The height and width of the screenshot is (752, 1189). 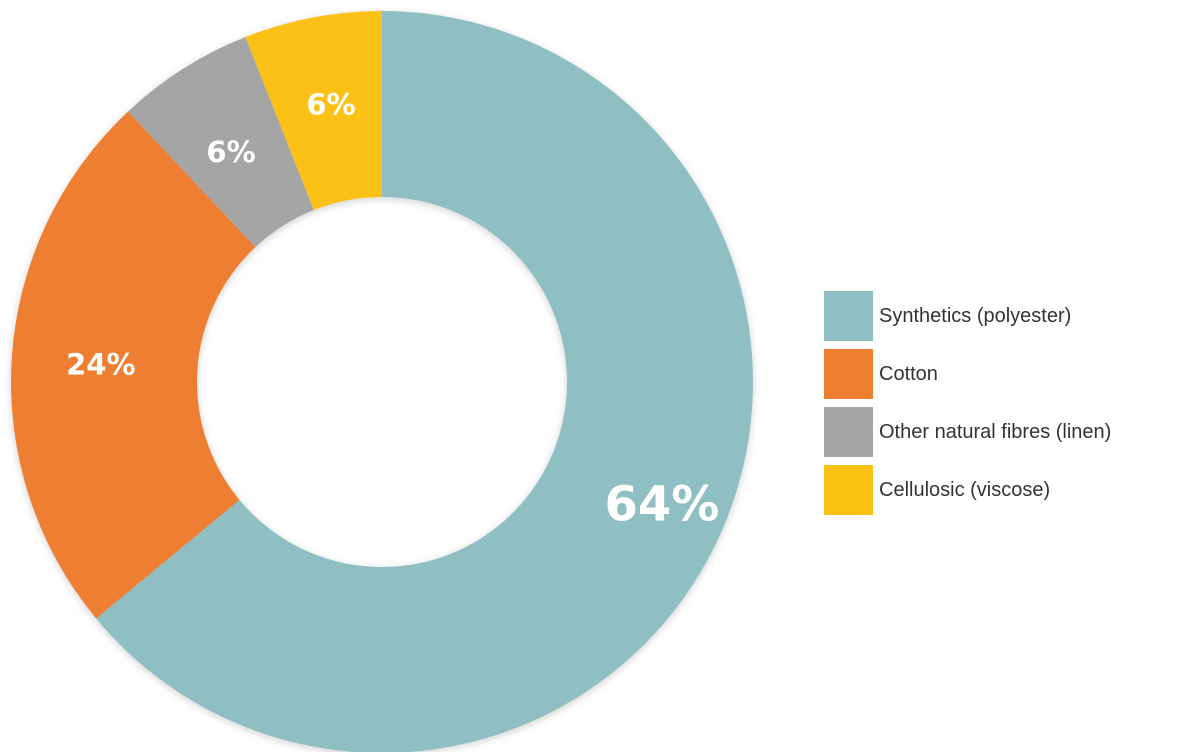 I want to click on legend-item-cellulosic: Cellulosic (viscose), so click(x=967, y=490).